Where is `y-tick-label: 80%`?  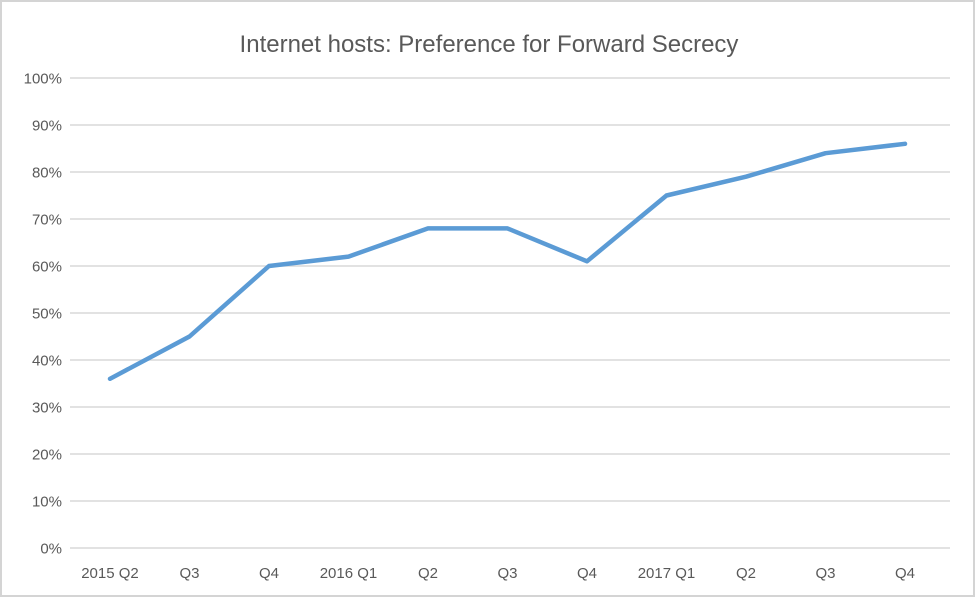 y-tick-label: 80% is located at coordinates (47, 173).